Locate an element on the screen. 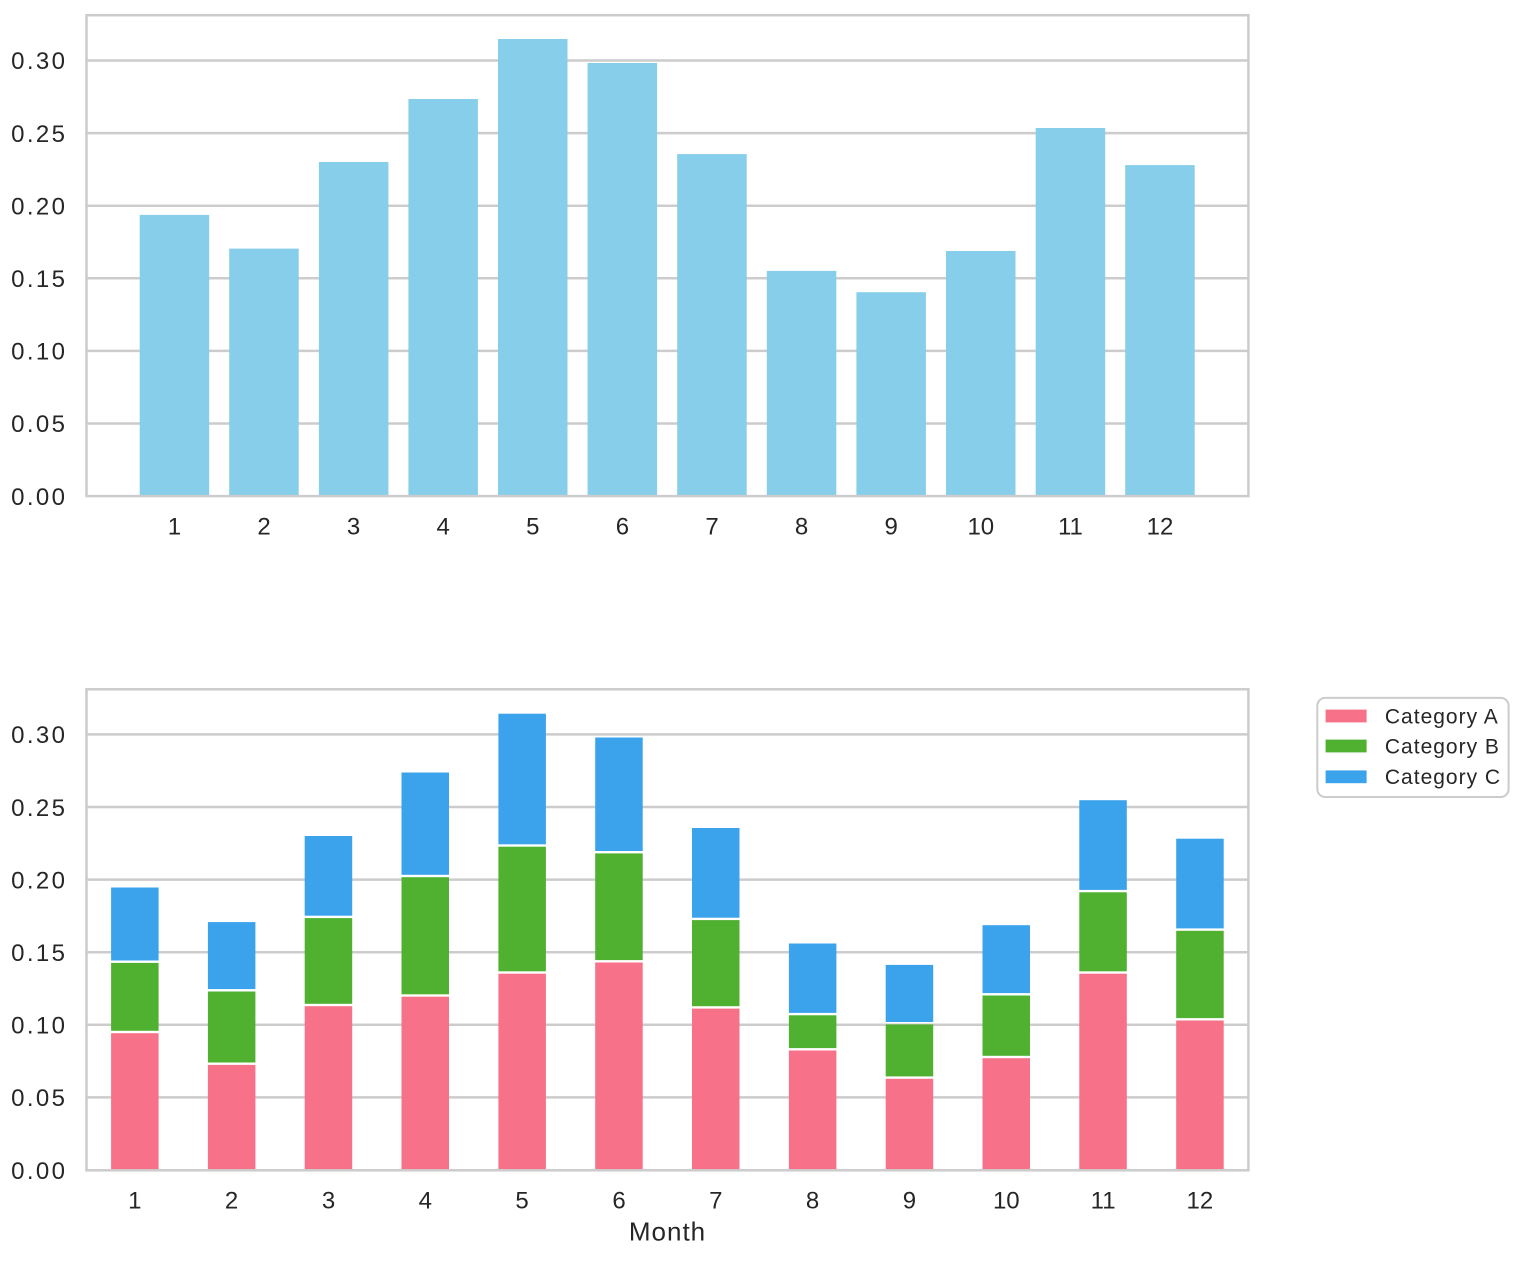  svg-text: Category C is located at coordinates (1443, 777).